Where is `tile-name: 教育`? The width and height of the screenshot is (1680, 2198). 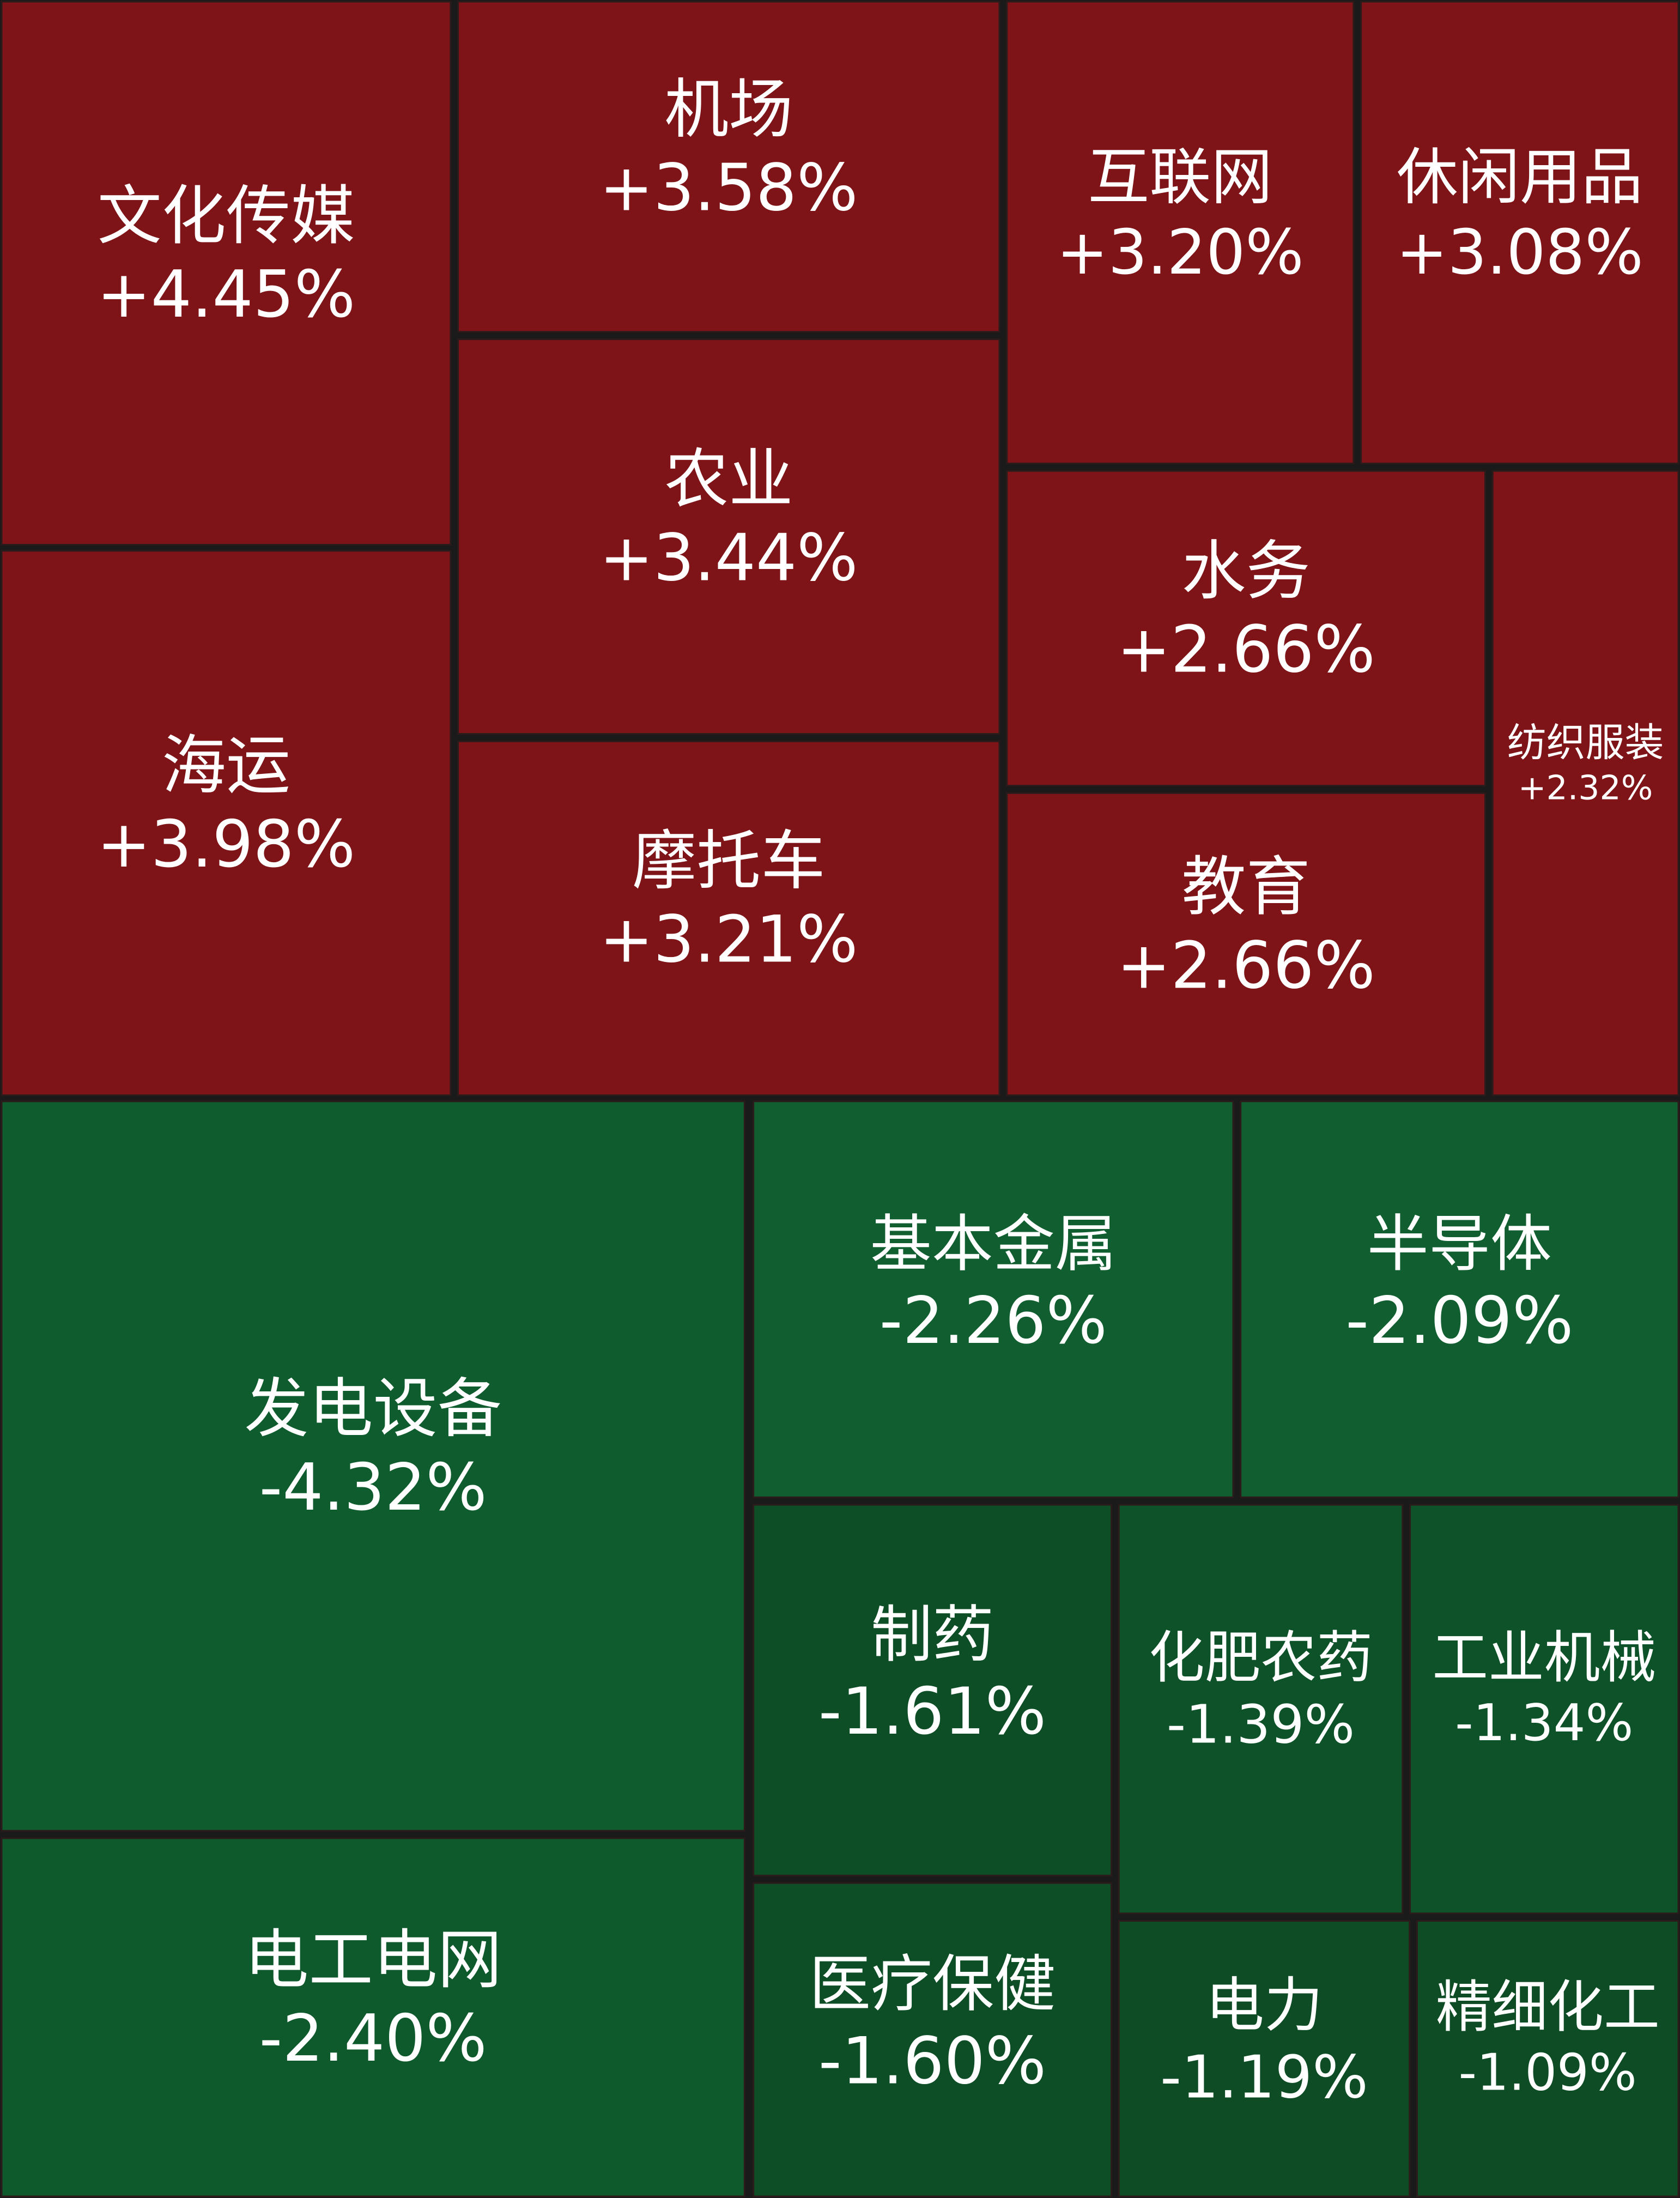 tile-name: 教育 is located at coordinates (1245, 887).